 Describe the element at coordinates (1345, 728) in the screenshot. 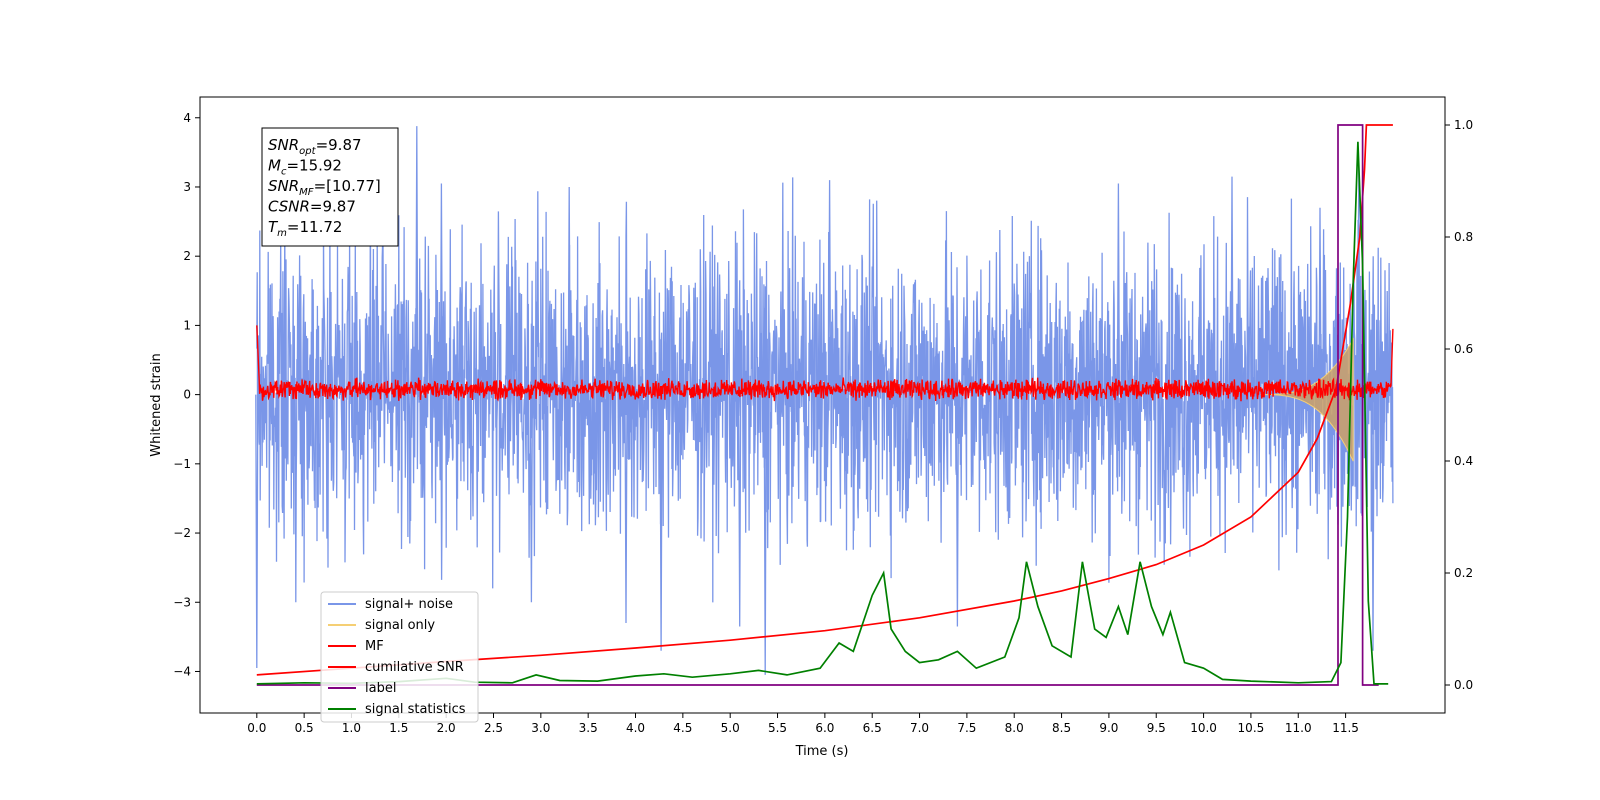

I see `x-tick-label: 11.5` at that location.